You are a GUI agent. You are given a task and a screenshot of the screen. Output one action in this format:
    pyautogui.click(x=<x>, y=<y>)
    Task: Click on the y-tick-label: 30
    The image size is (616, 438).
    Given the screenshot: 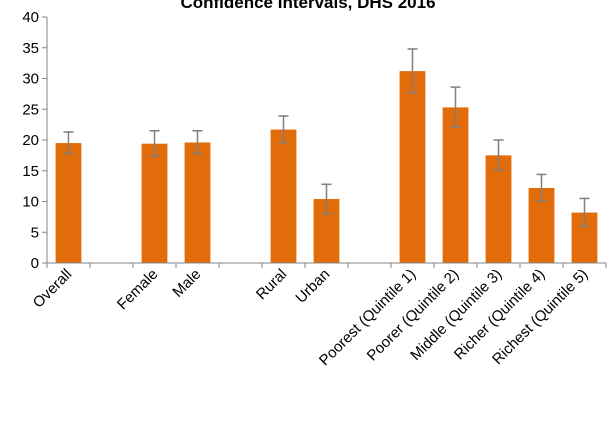 What is the action you would take?
    pyautogui.click(x=30, y=79)
    